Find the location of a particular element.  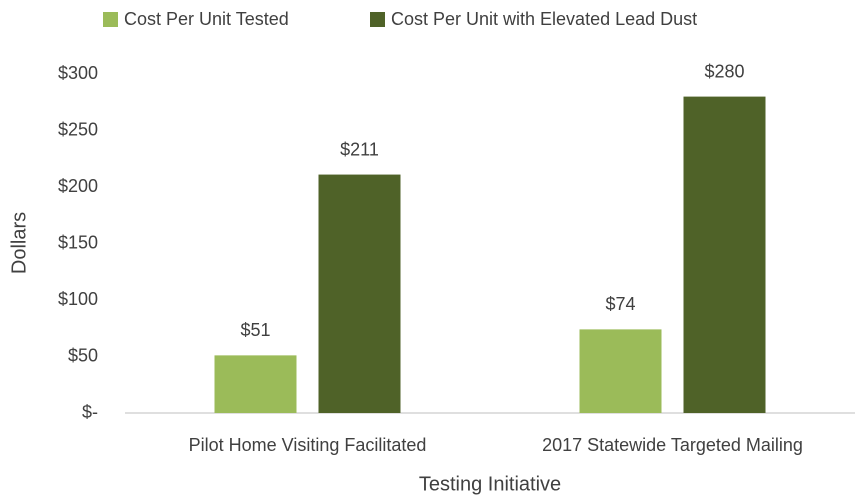

y-tick-label: $100 is located at coordinates (78, 299).